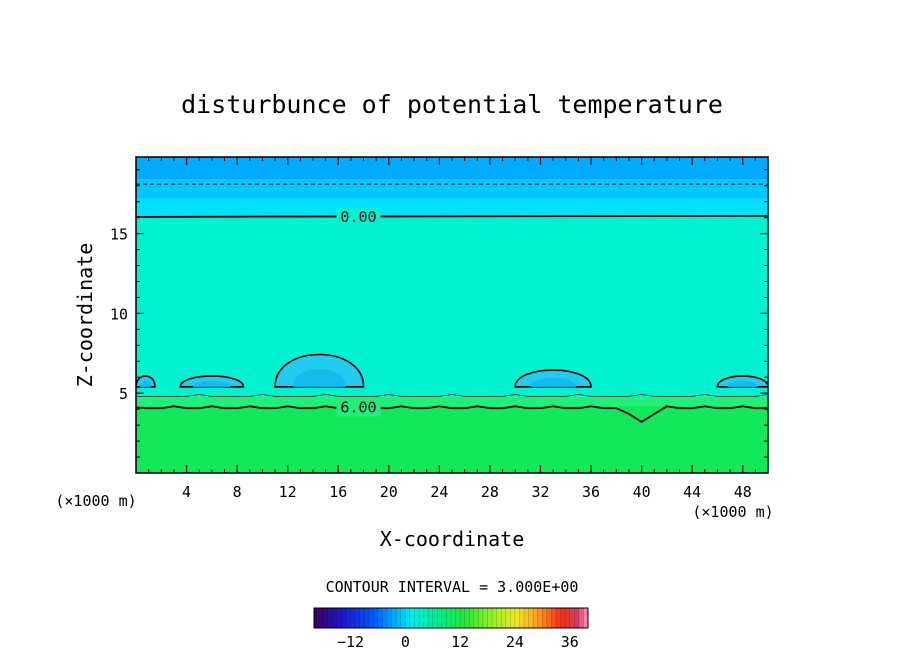  I want to click on x-axis-unit-left: (×1000 m), so click(95, 501).